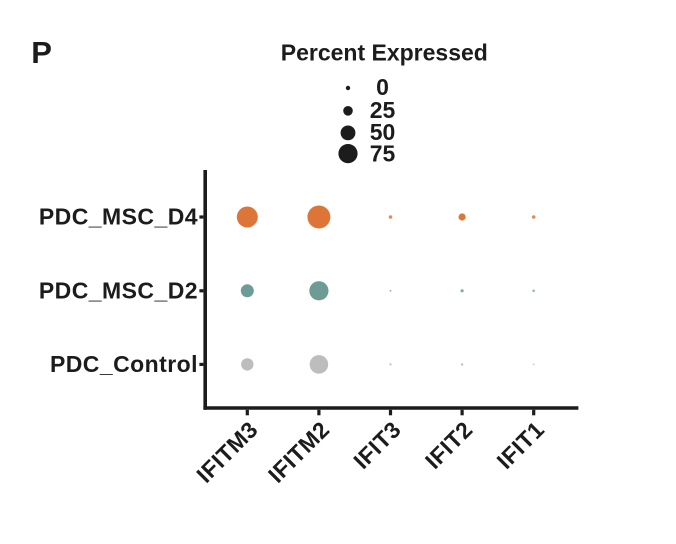 The image size is (676, 544). Describe the element at coordinates (41, 52) in the screenshot. I see `svg-text: P` at that location.